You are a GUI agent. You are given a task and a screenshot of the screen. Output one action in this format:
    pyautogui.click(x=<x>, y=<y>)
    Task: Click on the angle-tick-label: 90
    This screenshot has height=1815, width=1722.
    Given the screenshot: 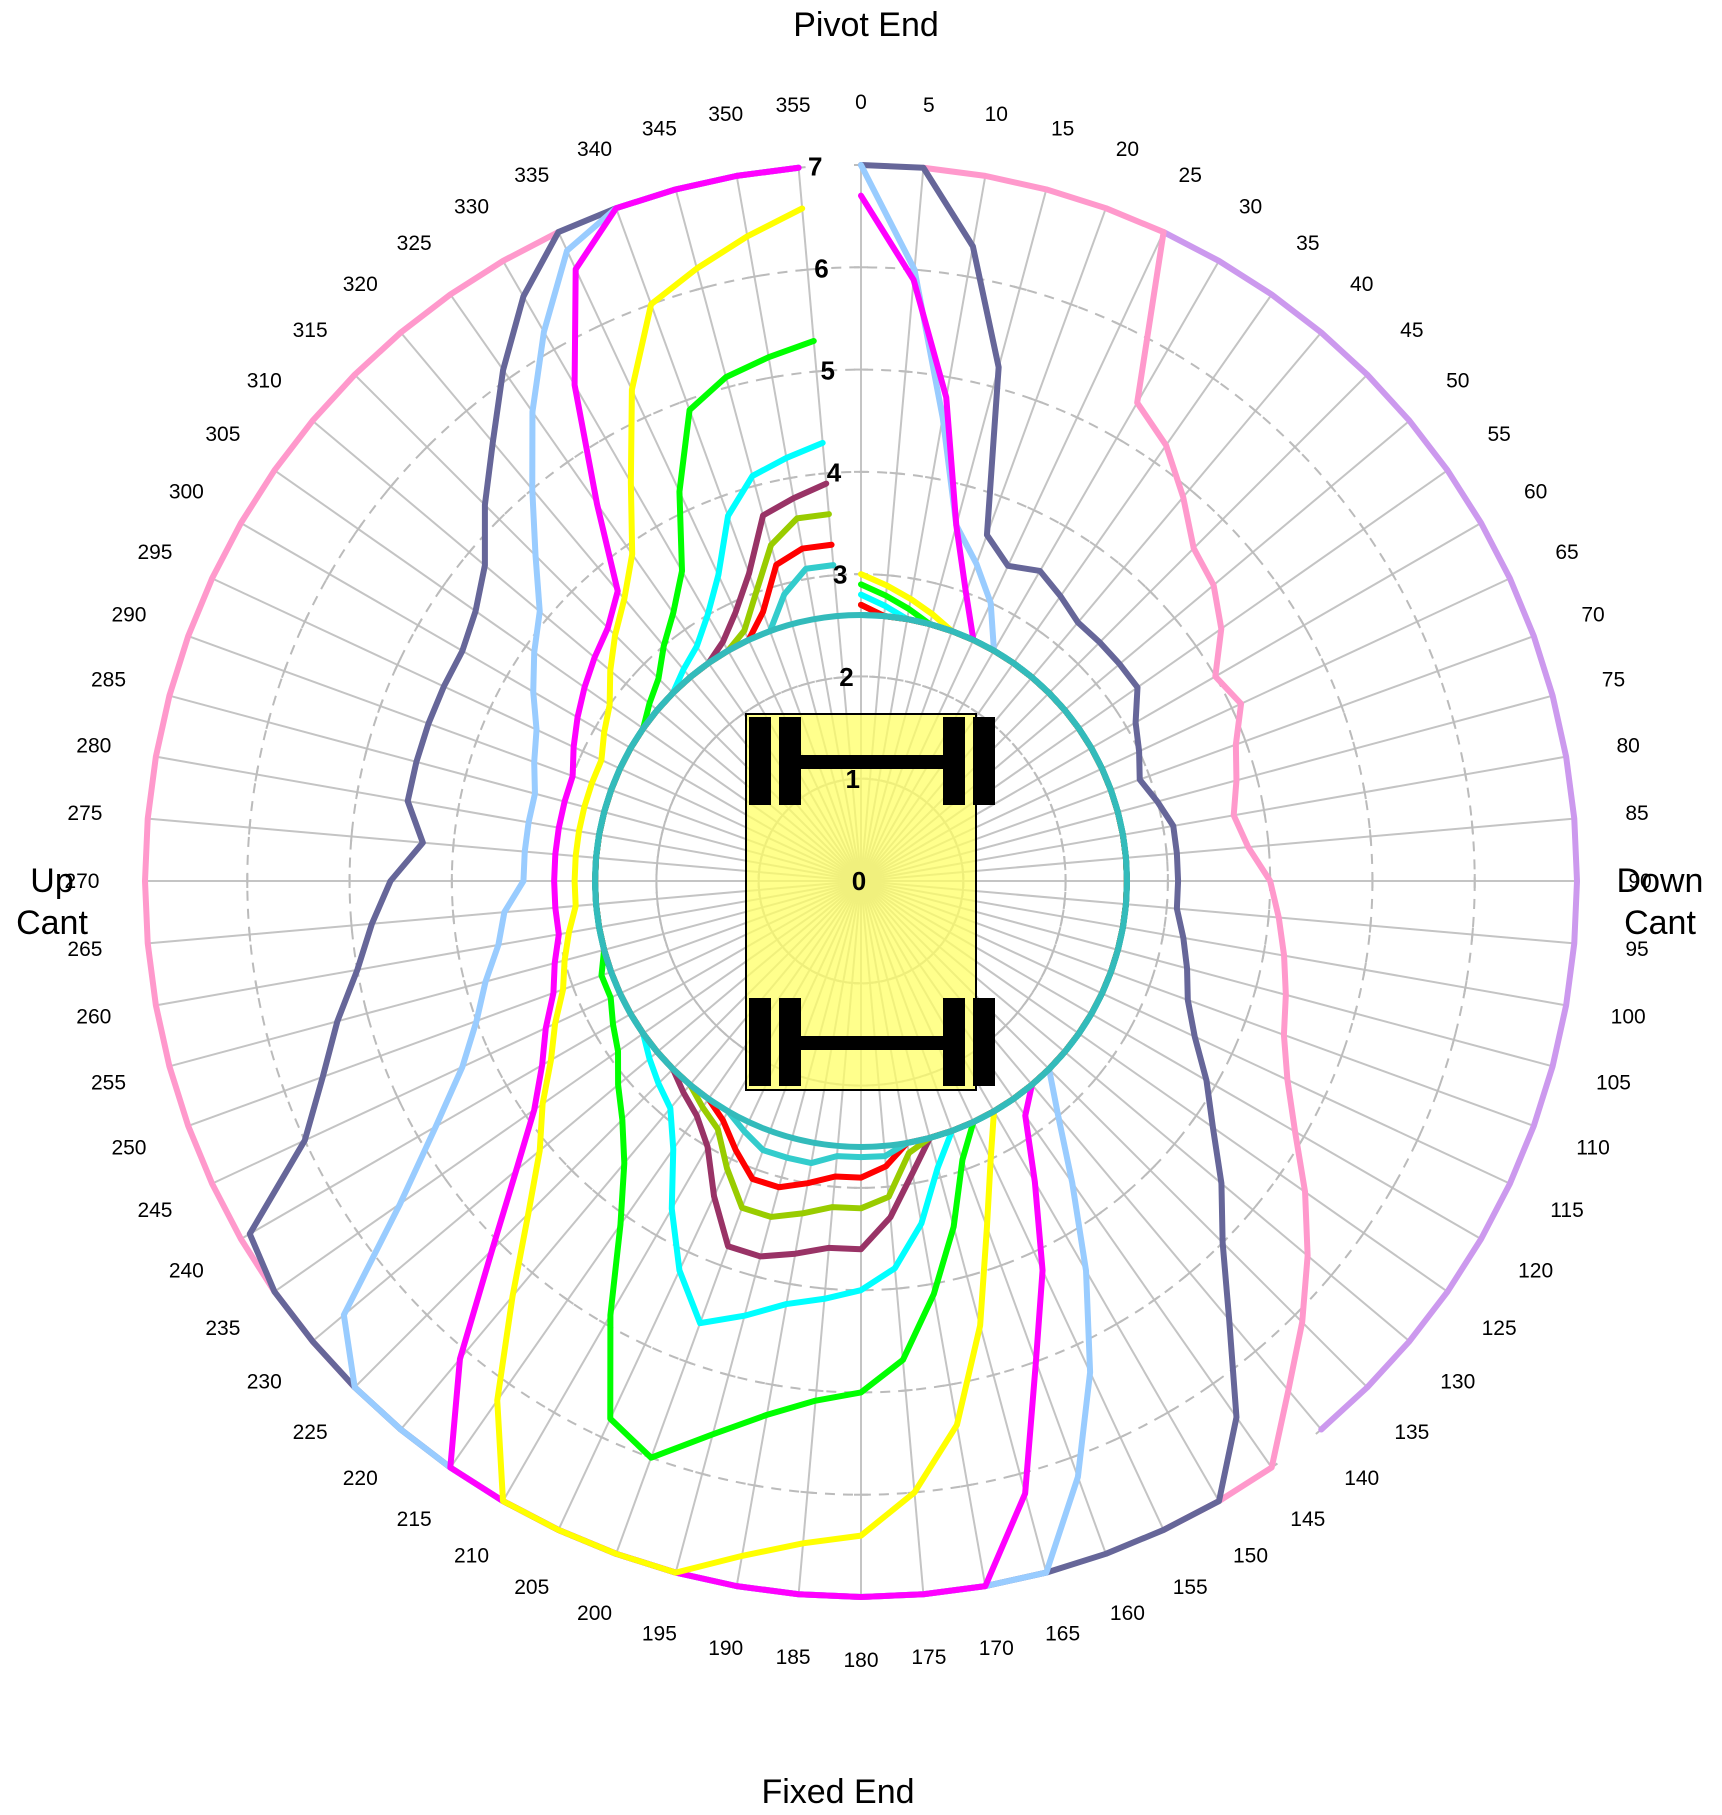 What is the action you would take?
    pyautogui.click(x=1639, y=881)
    